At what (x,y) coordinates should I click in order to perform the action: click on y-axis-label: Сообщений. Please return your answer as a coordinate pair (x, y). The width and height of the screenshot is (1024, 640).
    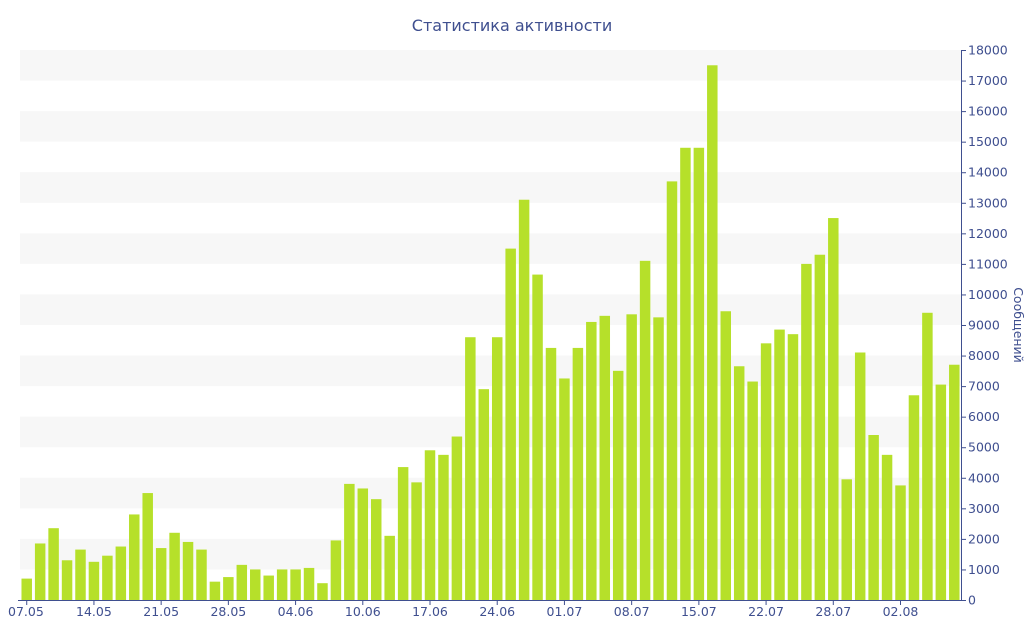
    Looking at the image, I should click on (1017, 325).